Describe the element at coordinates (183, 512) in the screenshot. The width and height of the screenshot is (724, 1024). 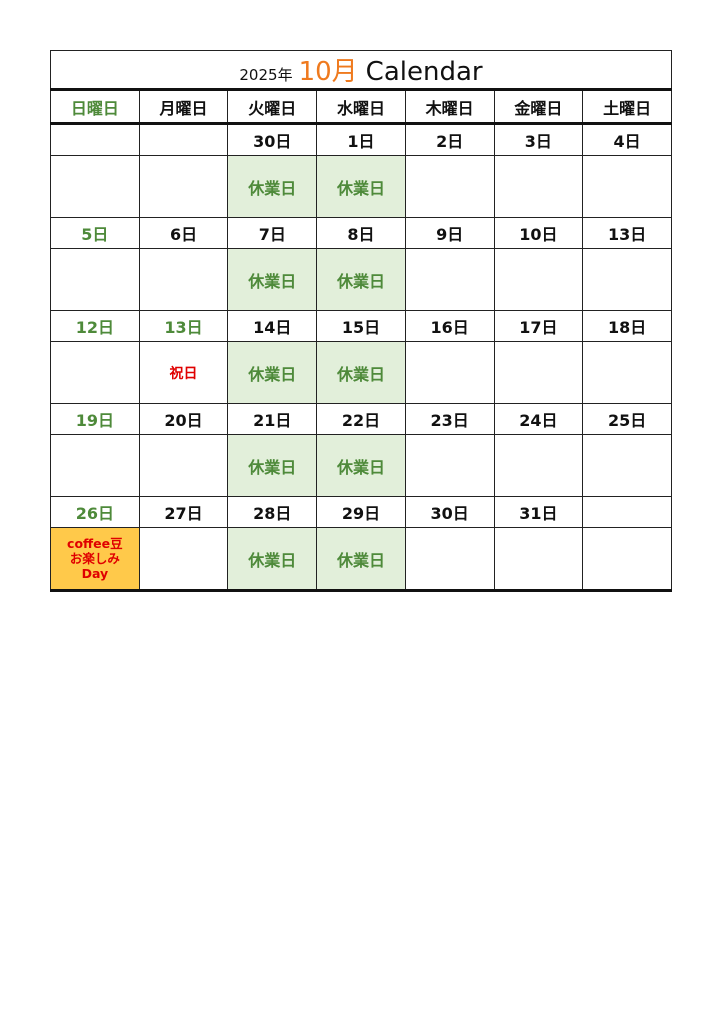
I see `date-cell: 27日` at that location.